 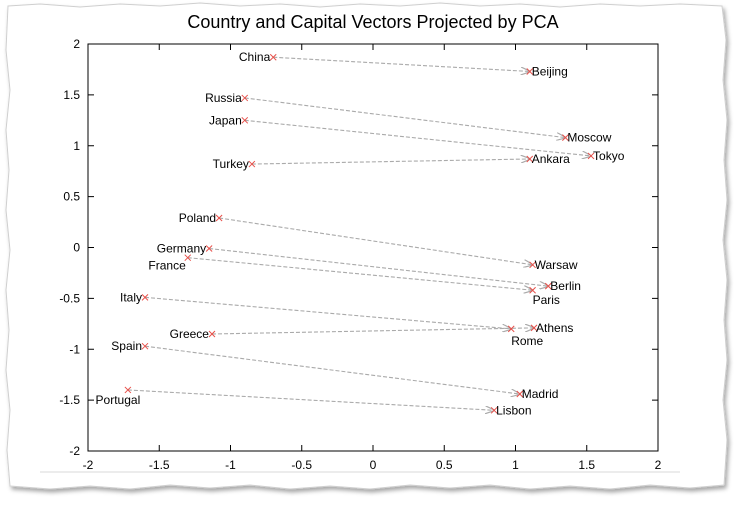 What do you see at coordinates (231, 164) in the screenshot?
I see `country-label-turkey: Turkey` at bounding box center [231, 164].